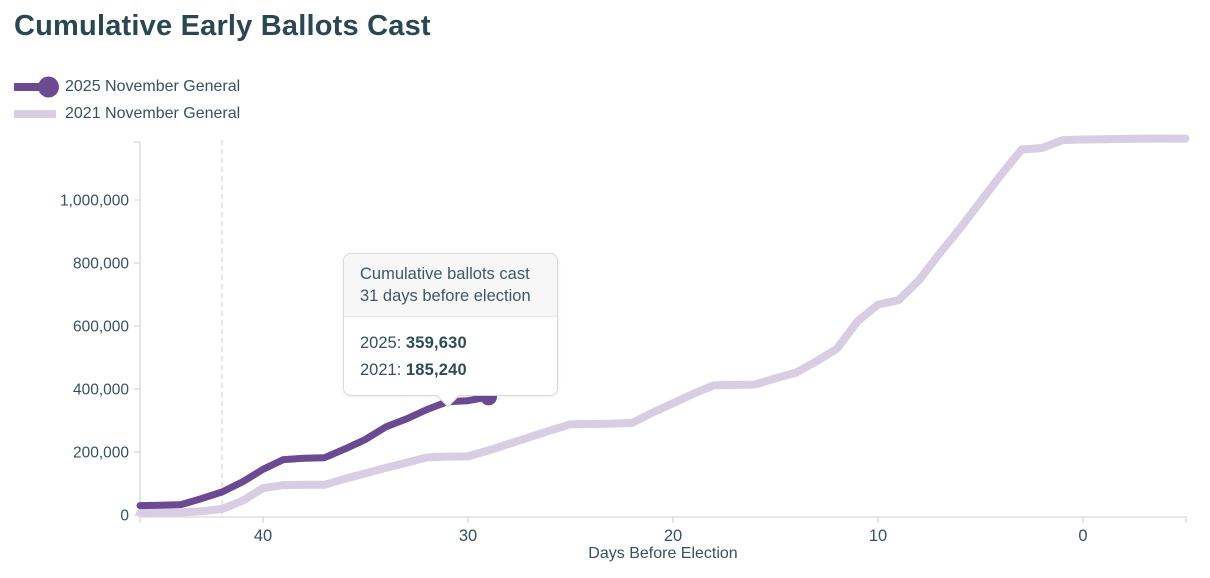 This screenshot has height=578, width=1210. Describe the element at coordinates (153, 86) in the screenshot. I see `legend-label-2025: 2025 November General` at that location.